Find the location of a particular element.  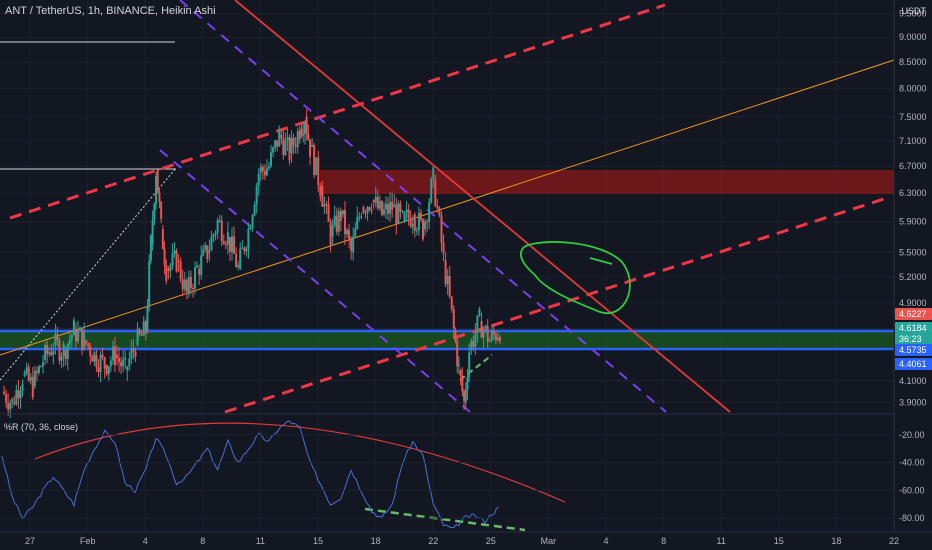

time-tick-label: 25 is located at coordinates (491, 541).